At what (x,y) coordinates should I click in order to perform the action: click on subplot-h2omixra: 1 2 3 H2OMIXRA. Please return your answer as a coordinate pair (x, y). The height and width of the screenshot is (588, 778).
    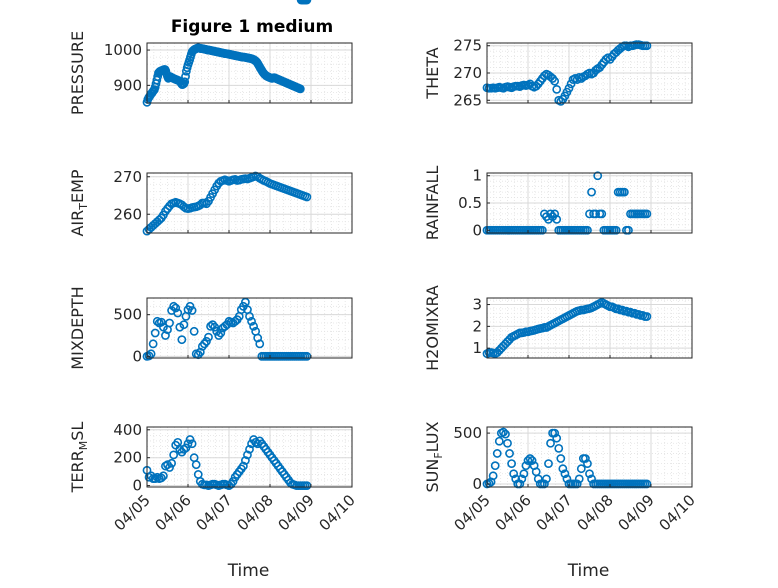
    Looking at the image, I should click on (558, 328).